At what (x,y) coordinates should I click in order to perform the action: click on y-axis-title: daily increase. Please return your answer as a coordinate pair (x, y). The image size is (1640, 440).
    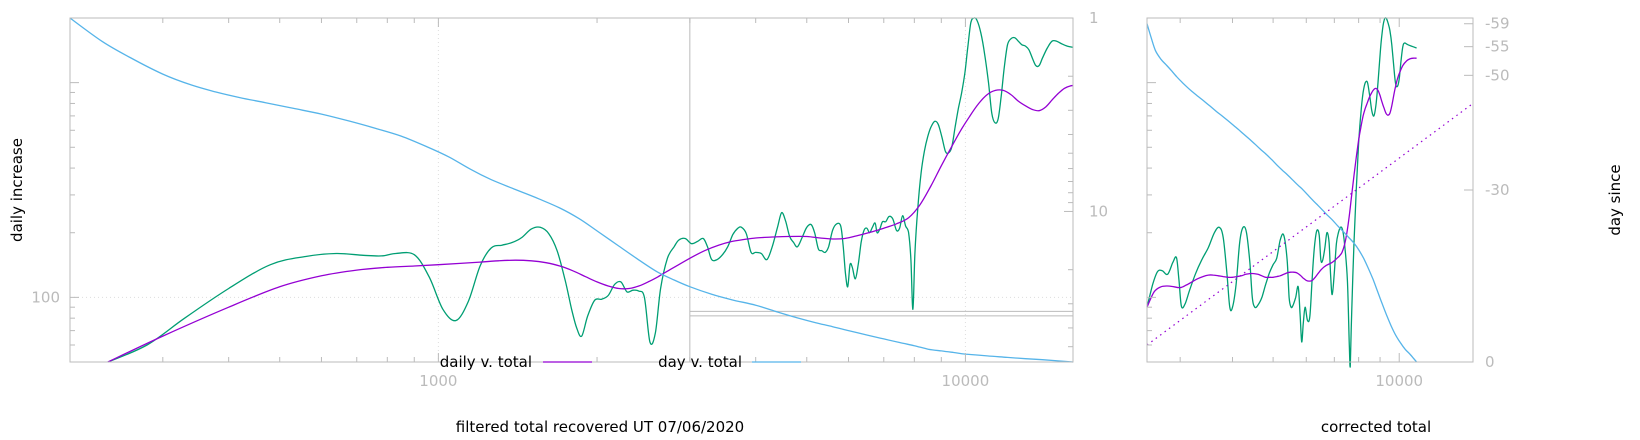
    Looking at the image, I should click on (17, 190).